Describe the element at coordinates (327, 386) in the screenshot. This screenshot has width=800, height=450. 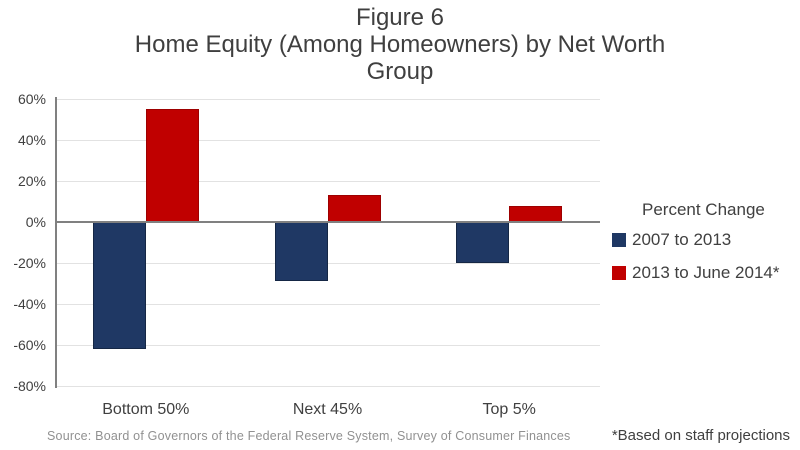
I see `gridline--80%` at that location.